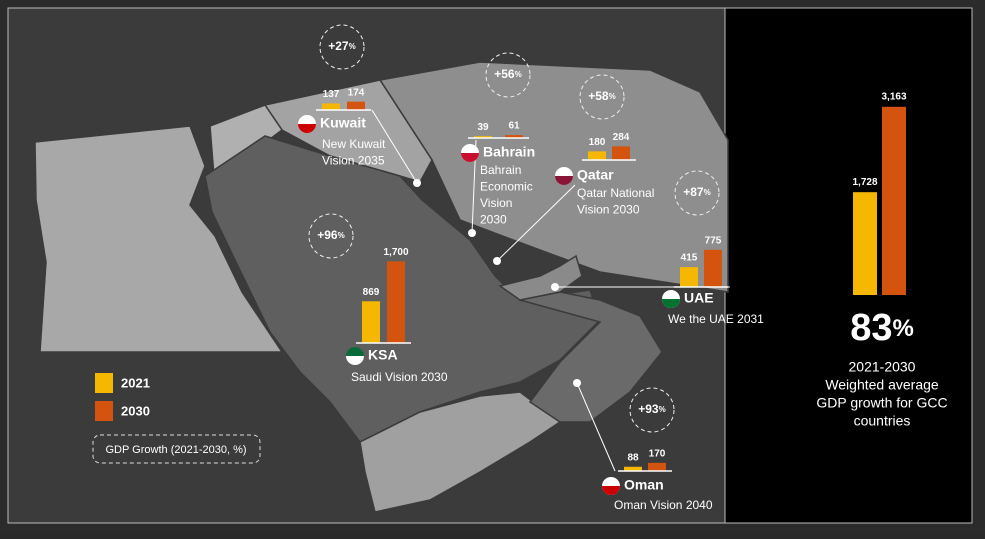  Describe the element at coordinates (644, 485) in the screenshot. I see `country-name: Oman` at that location.